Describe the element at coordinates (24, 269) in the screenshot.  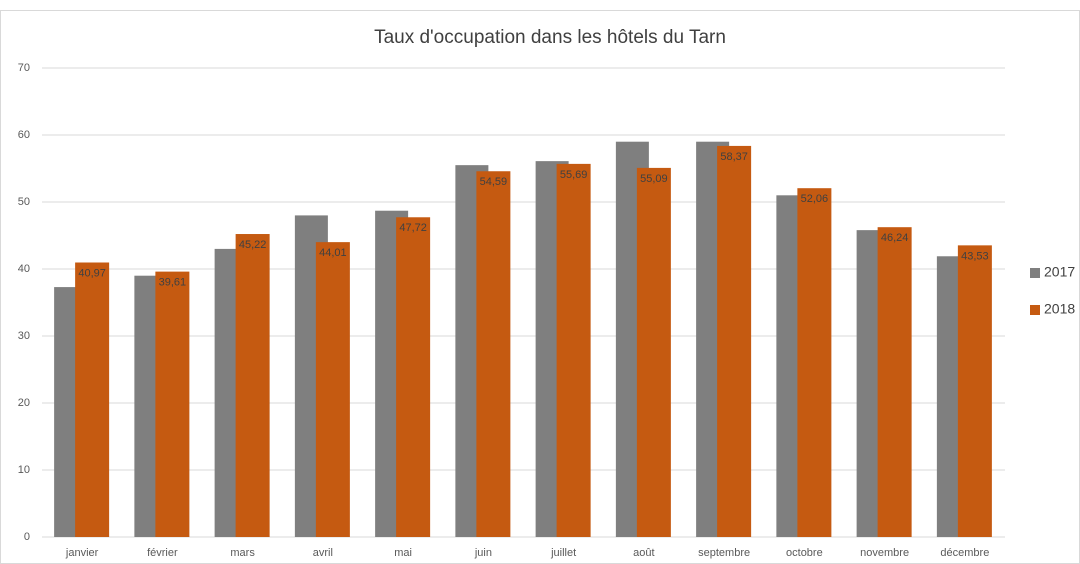
I see `y-tick-label: 40` at that location.